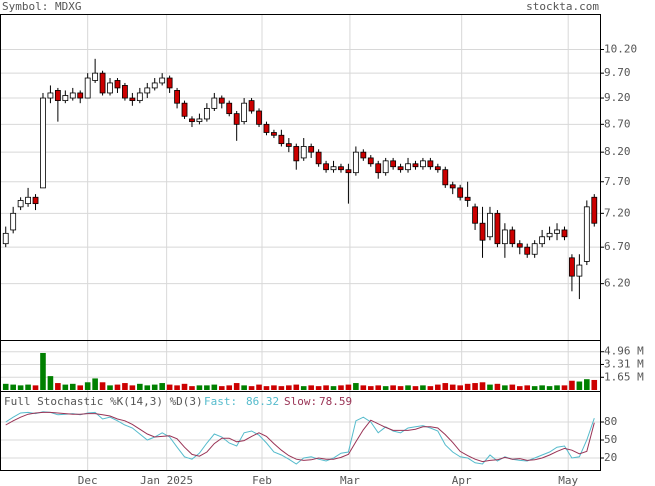  What do you see at coordinates (617, 72) in the screenshot?
I see `y-tick-label: 9.70` at bounding box center [617, 72].